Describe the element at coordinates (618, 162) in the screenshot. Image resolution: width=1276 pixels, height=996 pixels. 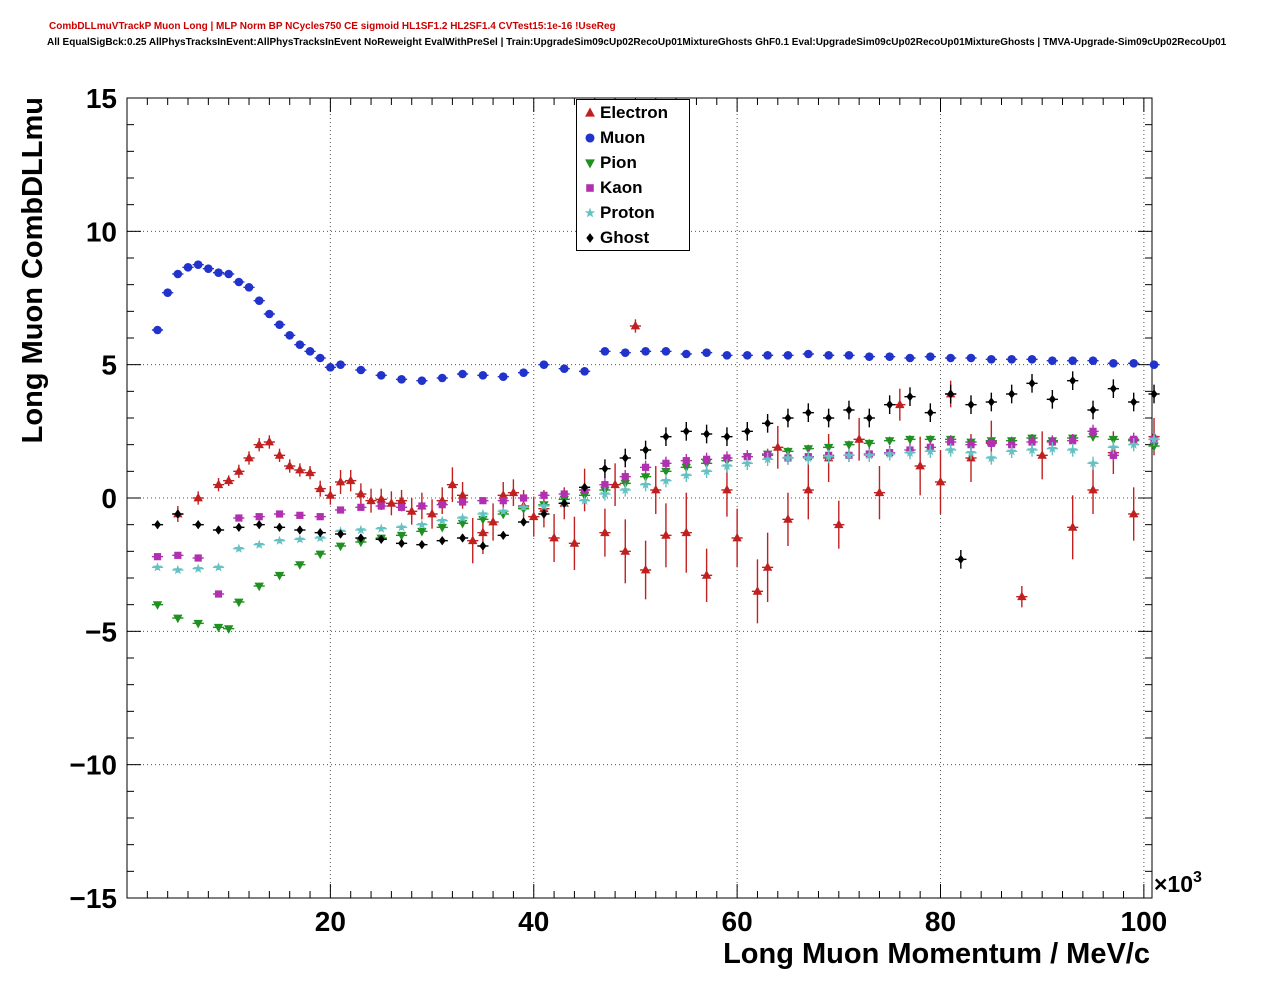
I see `legend-label-pion: Pion` at that location.